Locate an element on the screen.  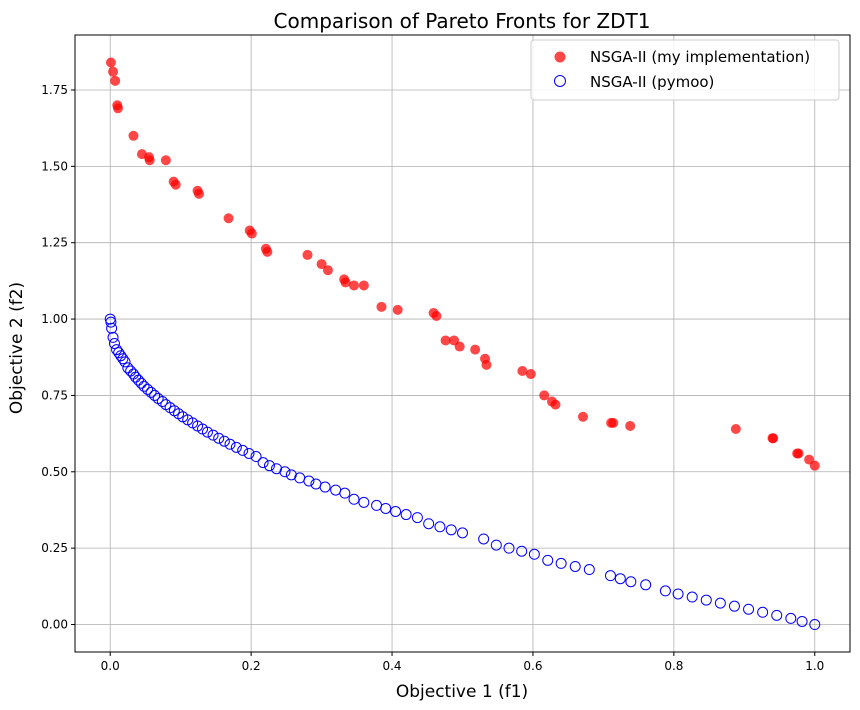
x-tick-label: 0.0 is located at coordinates (110, 666).